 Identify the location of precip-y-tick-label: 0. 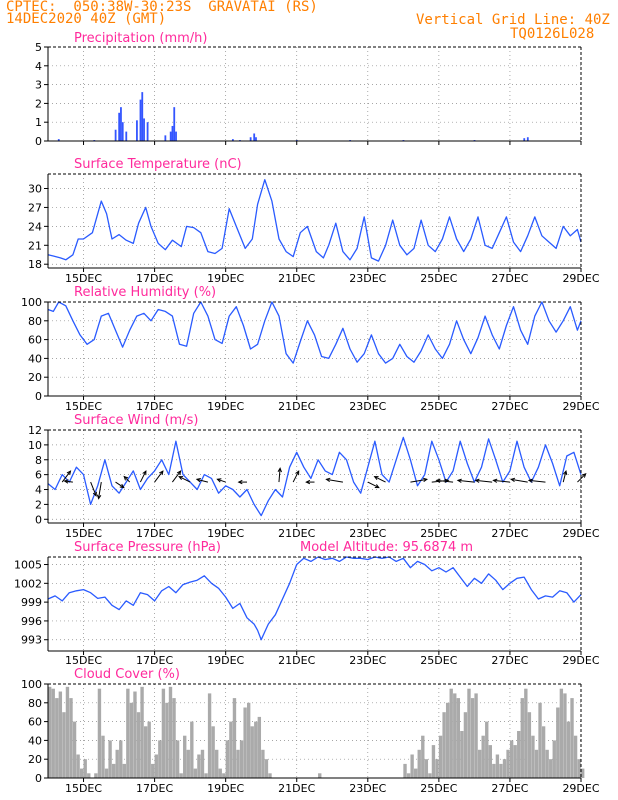
(38, 141).